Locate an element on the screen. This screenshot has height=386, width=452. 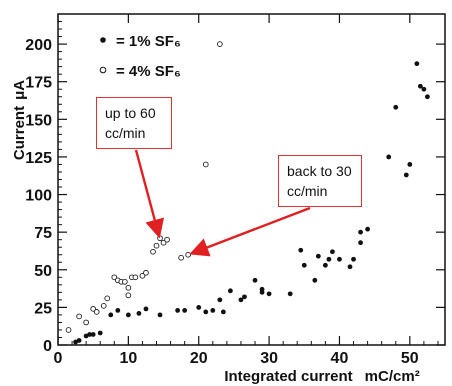
y-tick-label: 50 is located at coordinates (43, 271).